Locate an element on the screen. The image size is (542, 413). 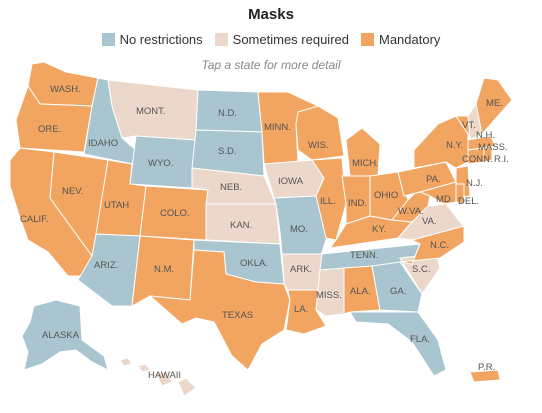
label-mt: MONT. is located at coordinates (151, 111).